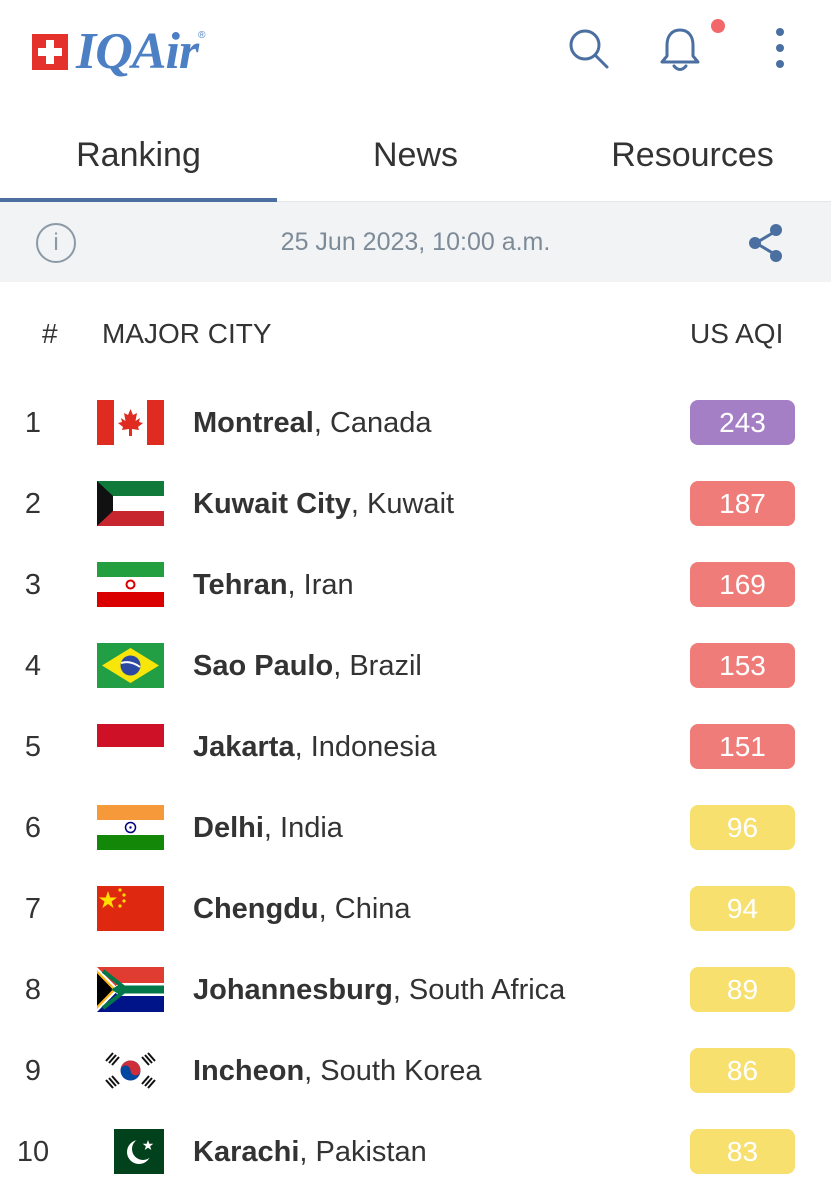 The width and height of the screenshot is (831, 1200). I want to click on city-name: Delhi, India, so click(268, 828).